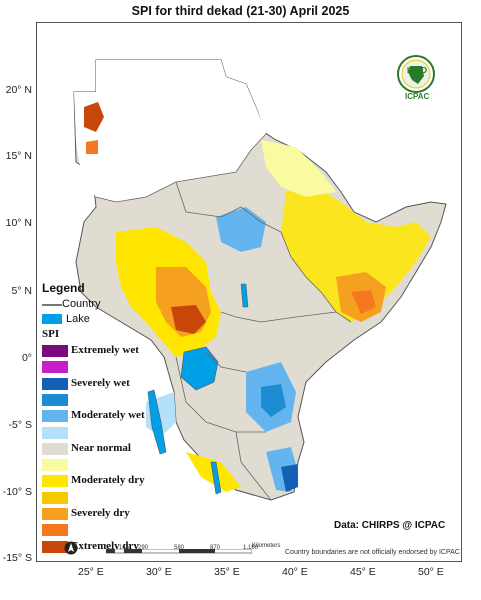  Describe the element at coordinates (81, 304) in the screenshot. I see `legend-country-label: Country` at that location.